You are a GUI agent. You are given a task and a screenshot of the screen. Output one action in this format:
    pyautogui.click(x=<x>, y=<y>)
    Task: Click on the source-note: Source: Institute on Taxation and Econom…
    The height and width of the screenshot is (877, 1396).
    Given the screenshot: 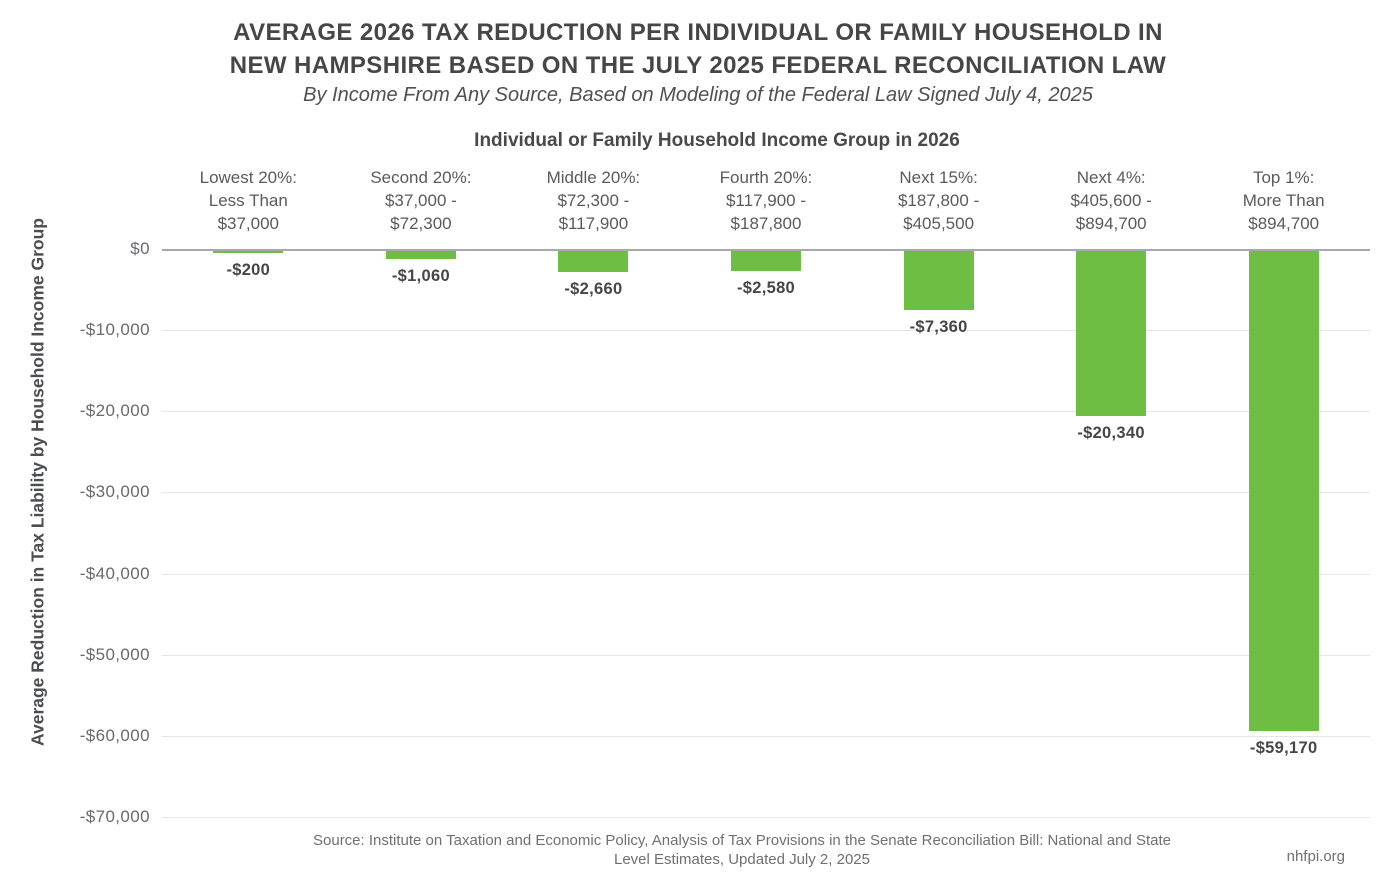 What is the action you would take?
    pyautogui.click(x=742, y=850)
    